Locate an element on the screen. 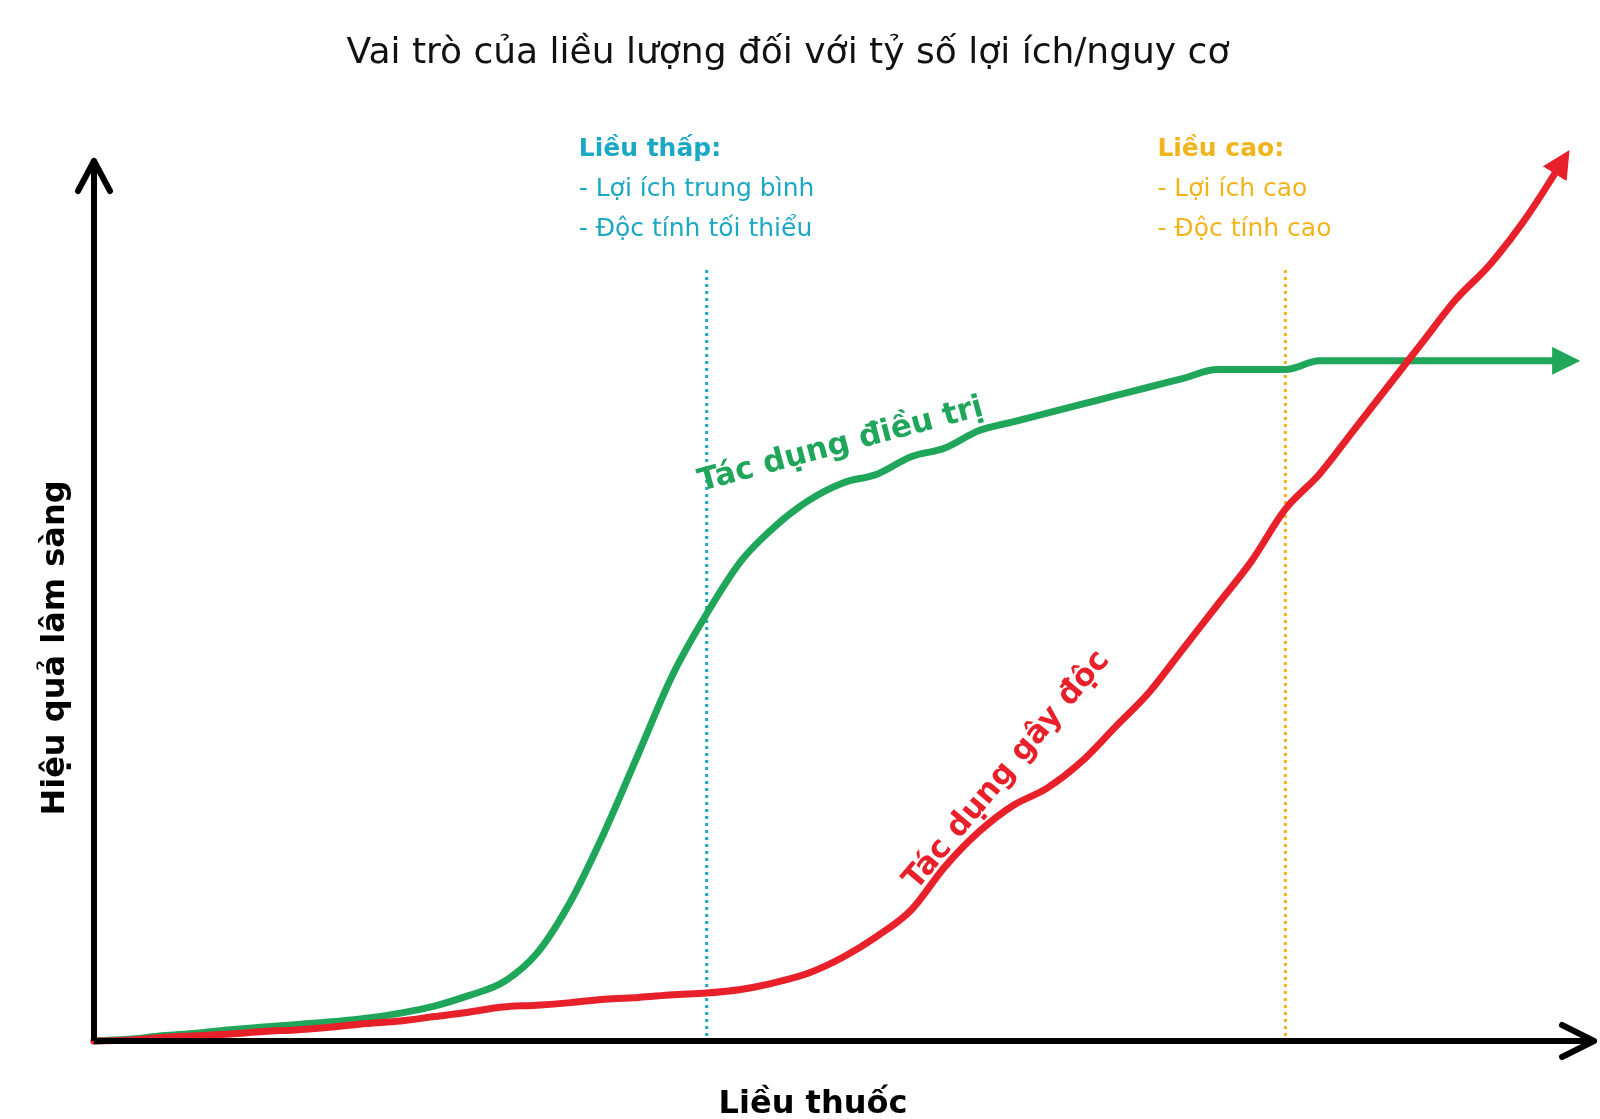  x-axis-title: Liều thuốc is located at coordinates (813, 1101).